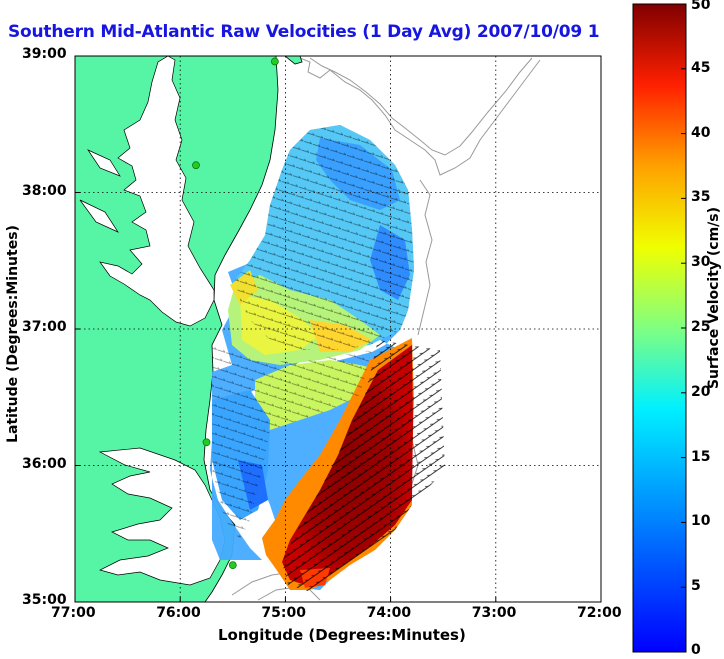 The width and height of the screenshot is (724, 659). I want to click on colorbar-tick-label: 0, so click(696, 650).